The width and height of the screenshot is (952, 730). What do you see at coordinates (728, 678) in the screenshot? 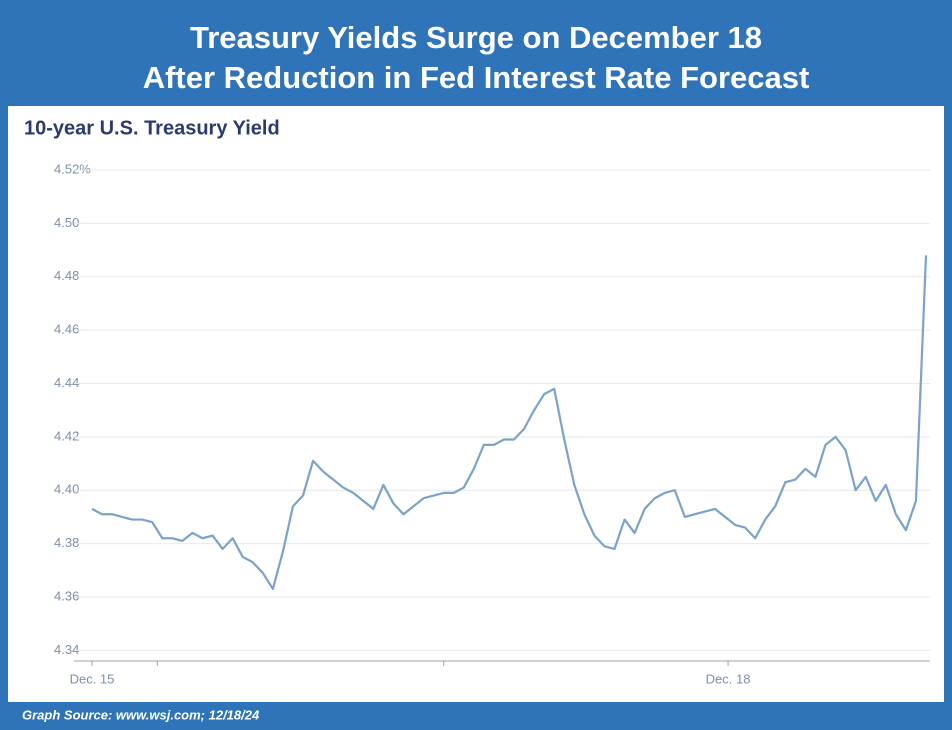
I see `x-tick-label: Dec. 18` at bounding box center [728, 678].